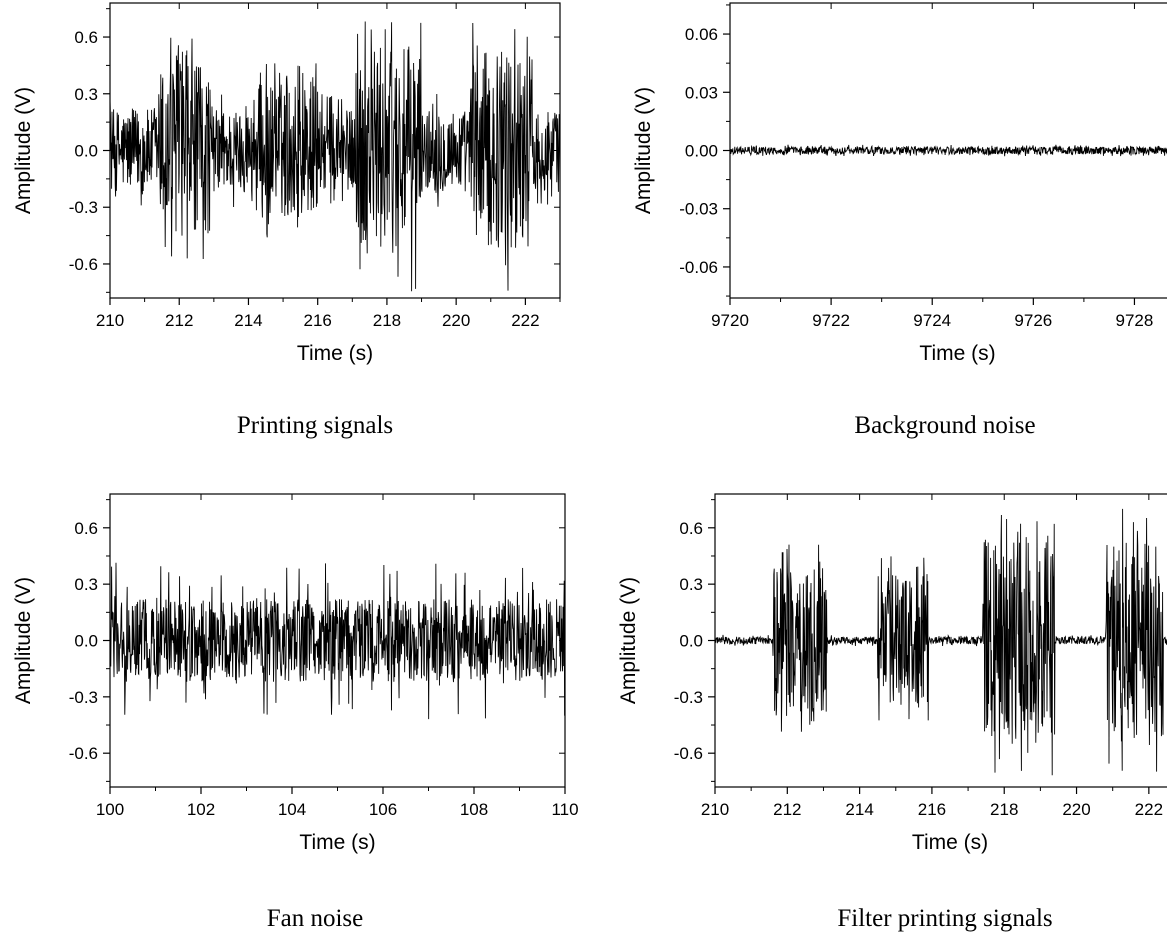  What do you see at coordinates (315, 425) in the screenshot?
I see `caption-printing-signals: Printing signals` at bounding box center [315, 425].